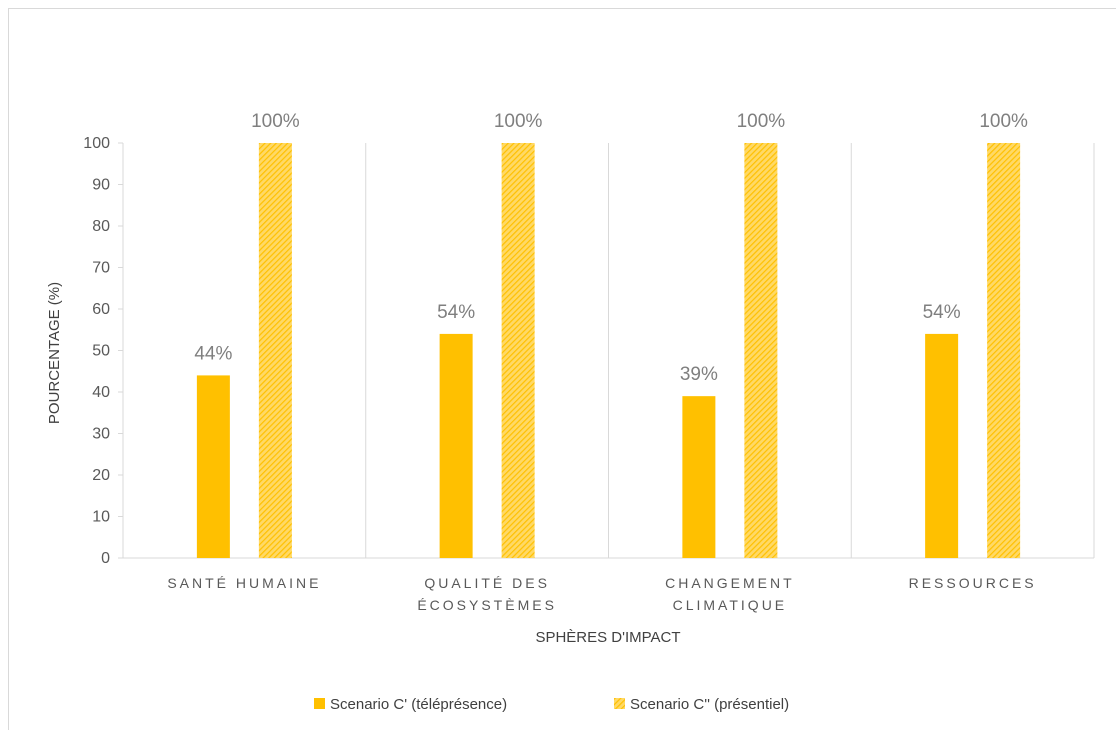 The width and height of the screenshot is (1118, 732). What do you see at coordinates (54, 353) in the screenshot?
I see `y-axis-title: POURCENTAGE (%)` at bounding box center [54, 353].